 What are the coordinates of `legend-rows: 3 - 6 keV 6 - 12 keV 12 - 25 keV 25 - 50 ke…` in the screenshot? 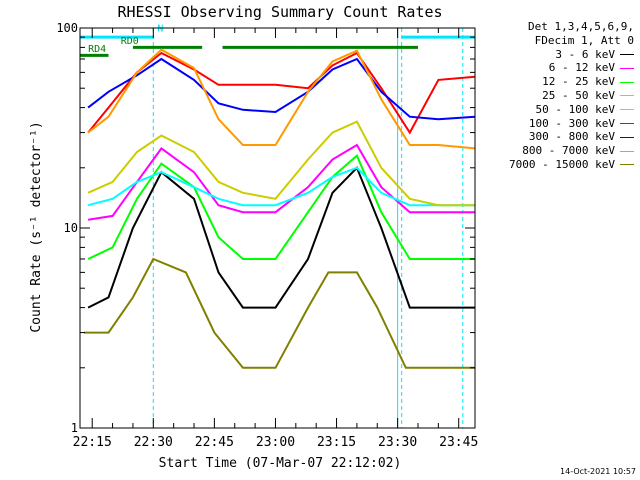 It's located at (557, 110).